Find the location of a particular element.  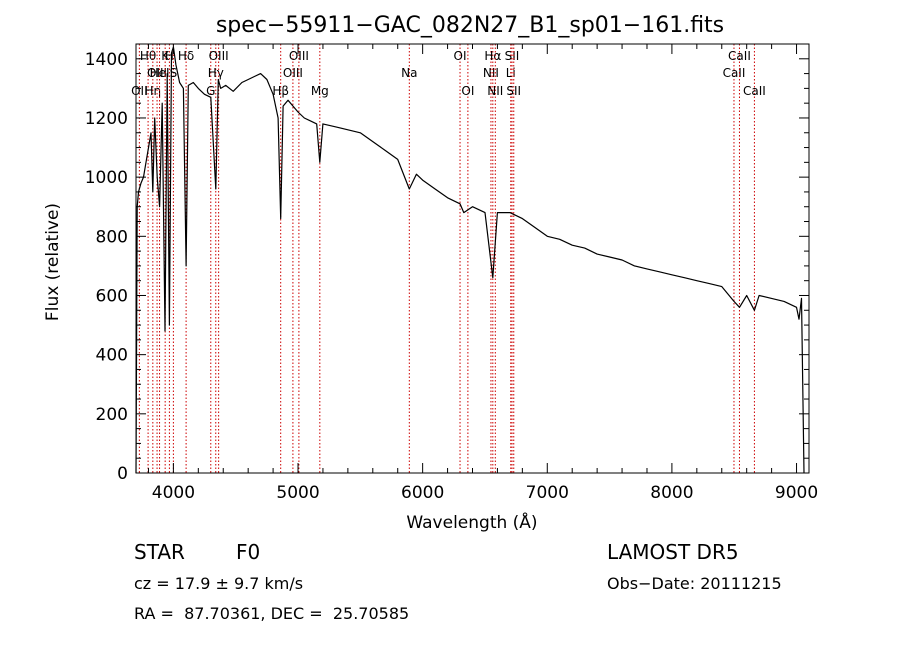

survey-name: LAMOST DR5 is located at coordinates (673, 552).